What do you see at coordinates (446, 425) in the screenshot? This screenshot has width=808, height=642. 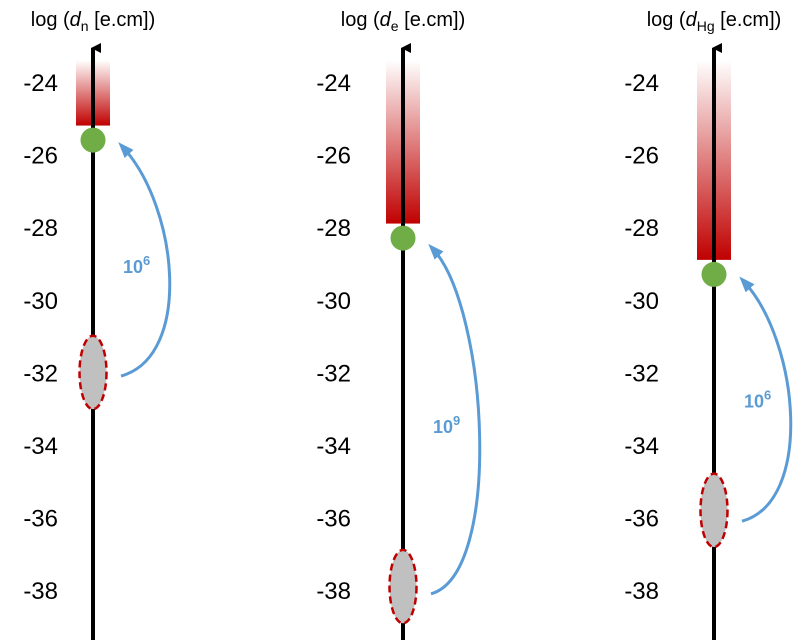 I see `enhancement-factor-electron: 109` at bounding box center [446, 425].